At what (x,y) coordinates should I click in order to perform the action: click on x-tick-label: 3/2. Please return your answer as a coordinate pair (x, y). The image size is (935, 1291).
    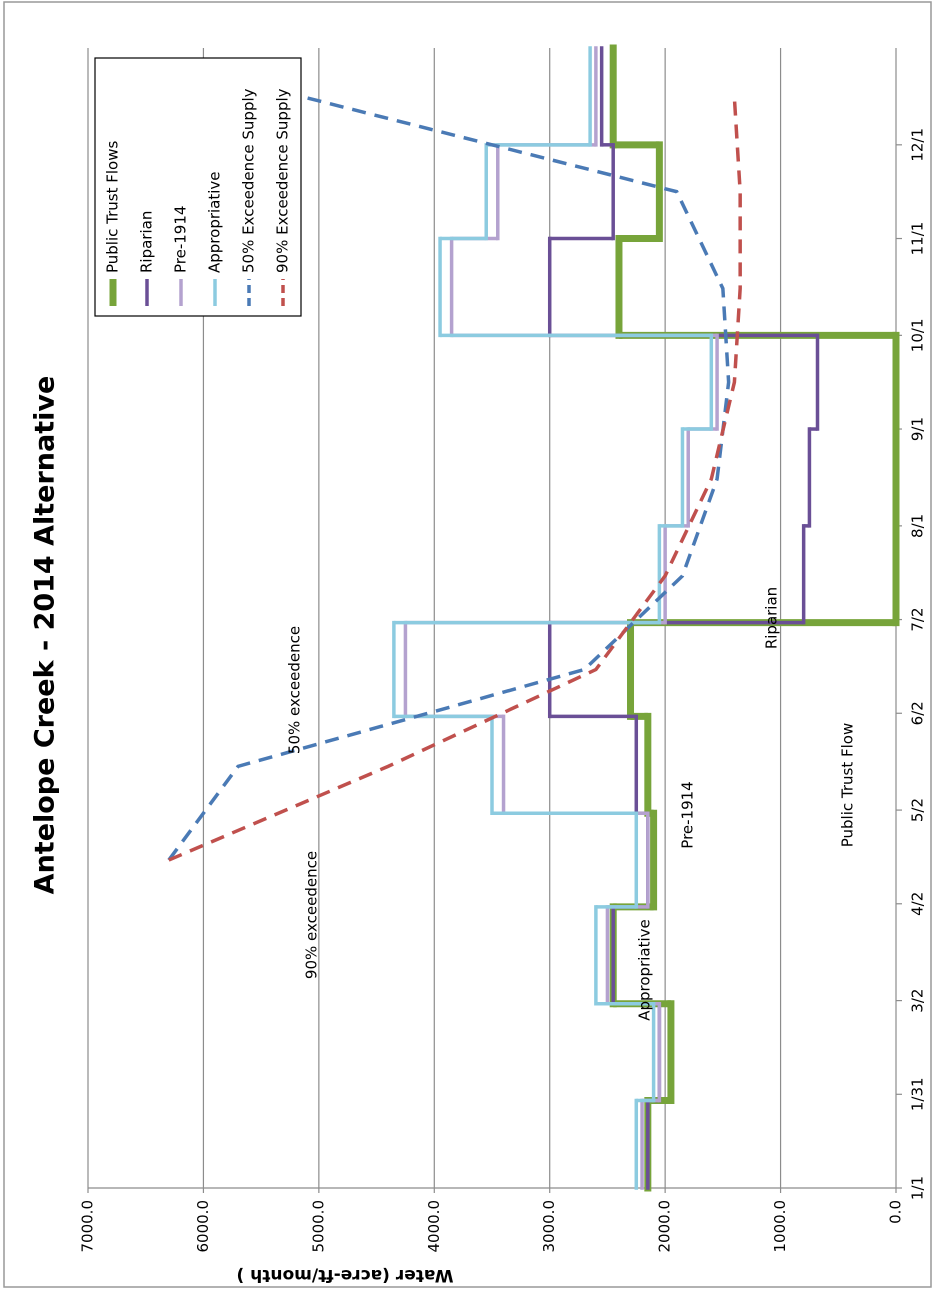
    Looking at the image, I should click on (918, 1001).